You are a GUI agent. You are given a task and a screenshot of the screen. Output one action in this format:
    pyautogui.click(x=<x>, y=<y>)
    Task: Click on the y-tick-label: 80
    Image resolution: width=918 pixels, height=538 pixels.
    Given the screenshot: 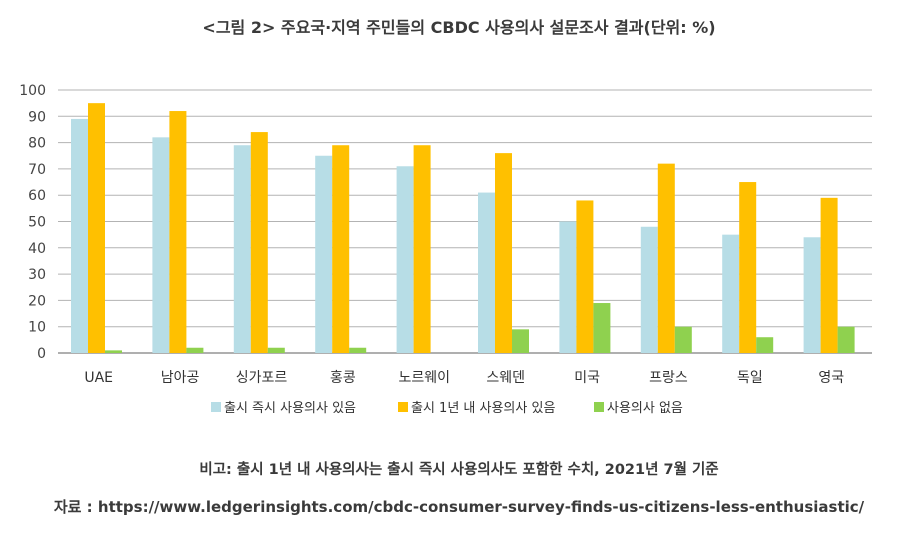 What is the action you would take?
    pyautogui.click(x=37, y=144)
    